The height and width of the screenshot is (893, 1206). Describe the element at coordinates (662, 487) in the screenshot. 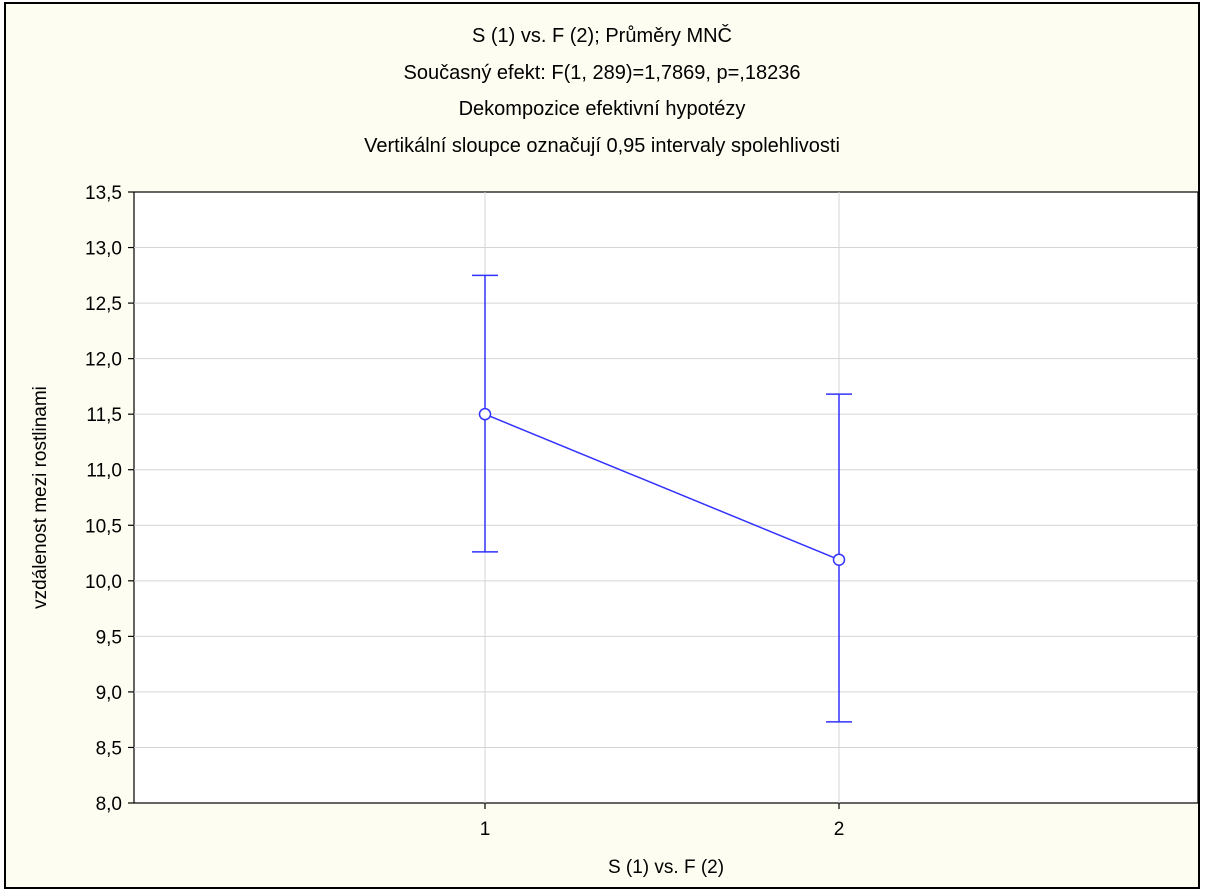

I see `series-line` at that location.